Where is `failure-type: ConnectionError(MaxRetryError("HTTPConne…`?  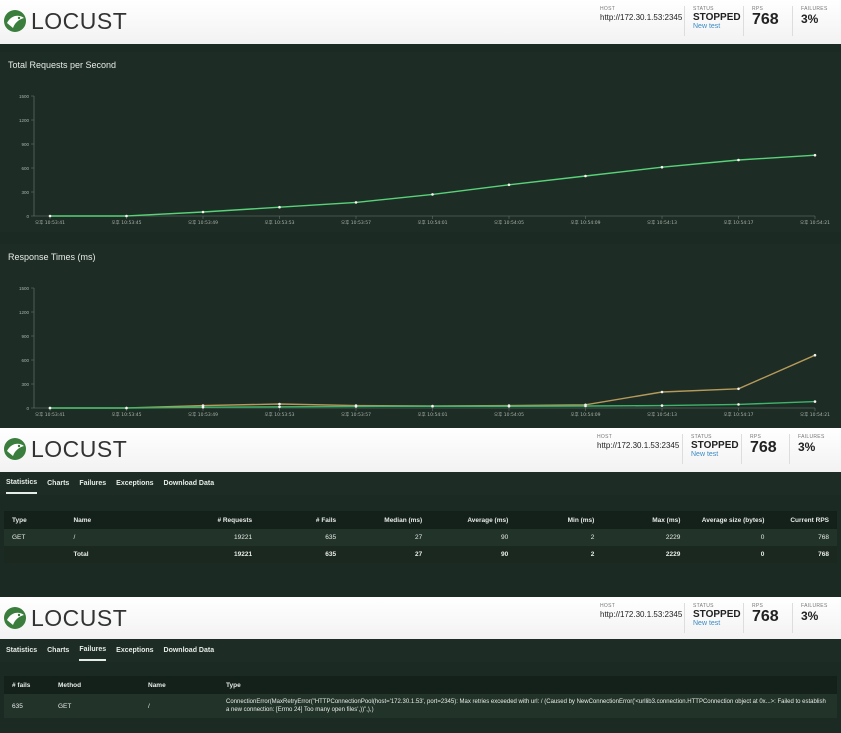 failure-type: ConnectionError(MaxRetryError("HTTPConne… is located at coordinates (527, 706).